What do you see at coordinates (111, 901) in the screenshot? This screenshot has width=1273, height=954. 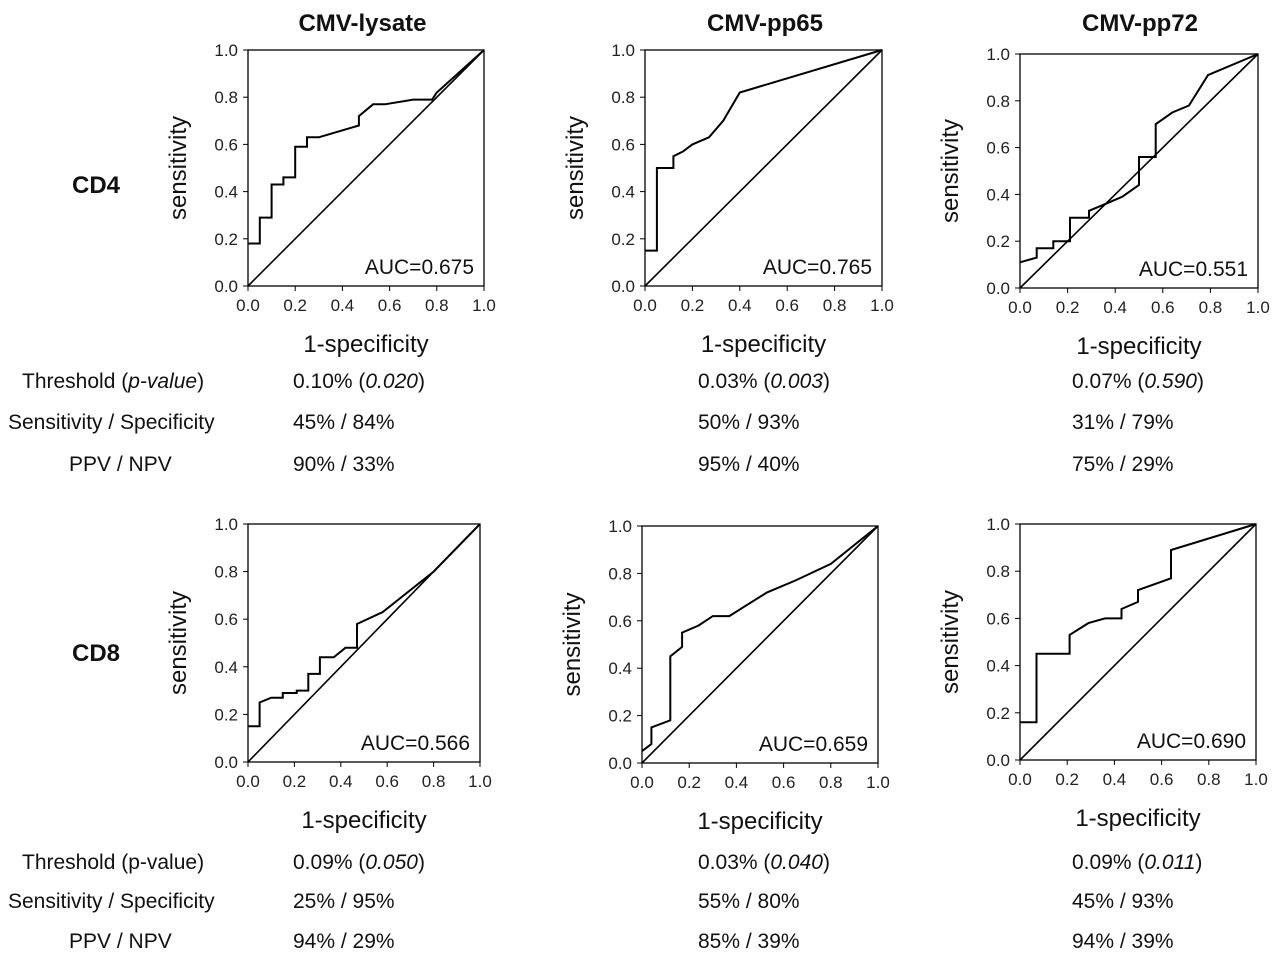 I see `sens-spec-label-bottom: Sensitivity / Specificity` at bounding box center [111, 901].